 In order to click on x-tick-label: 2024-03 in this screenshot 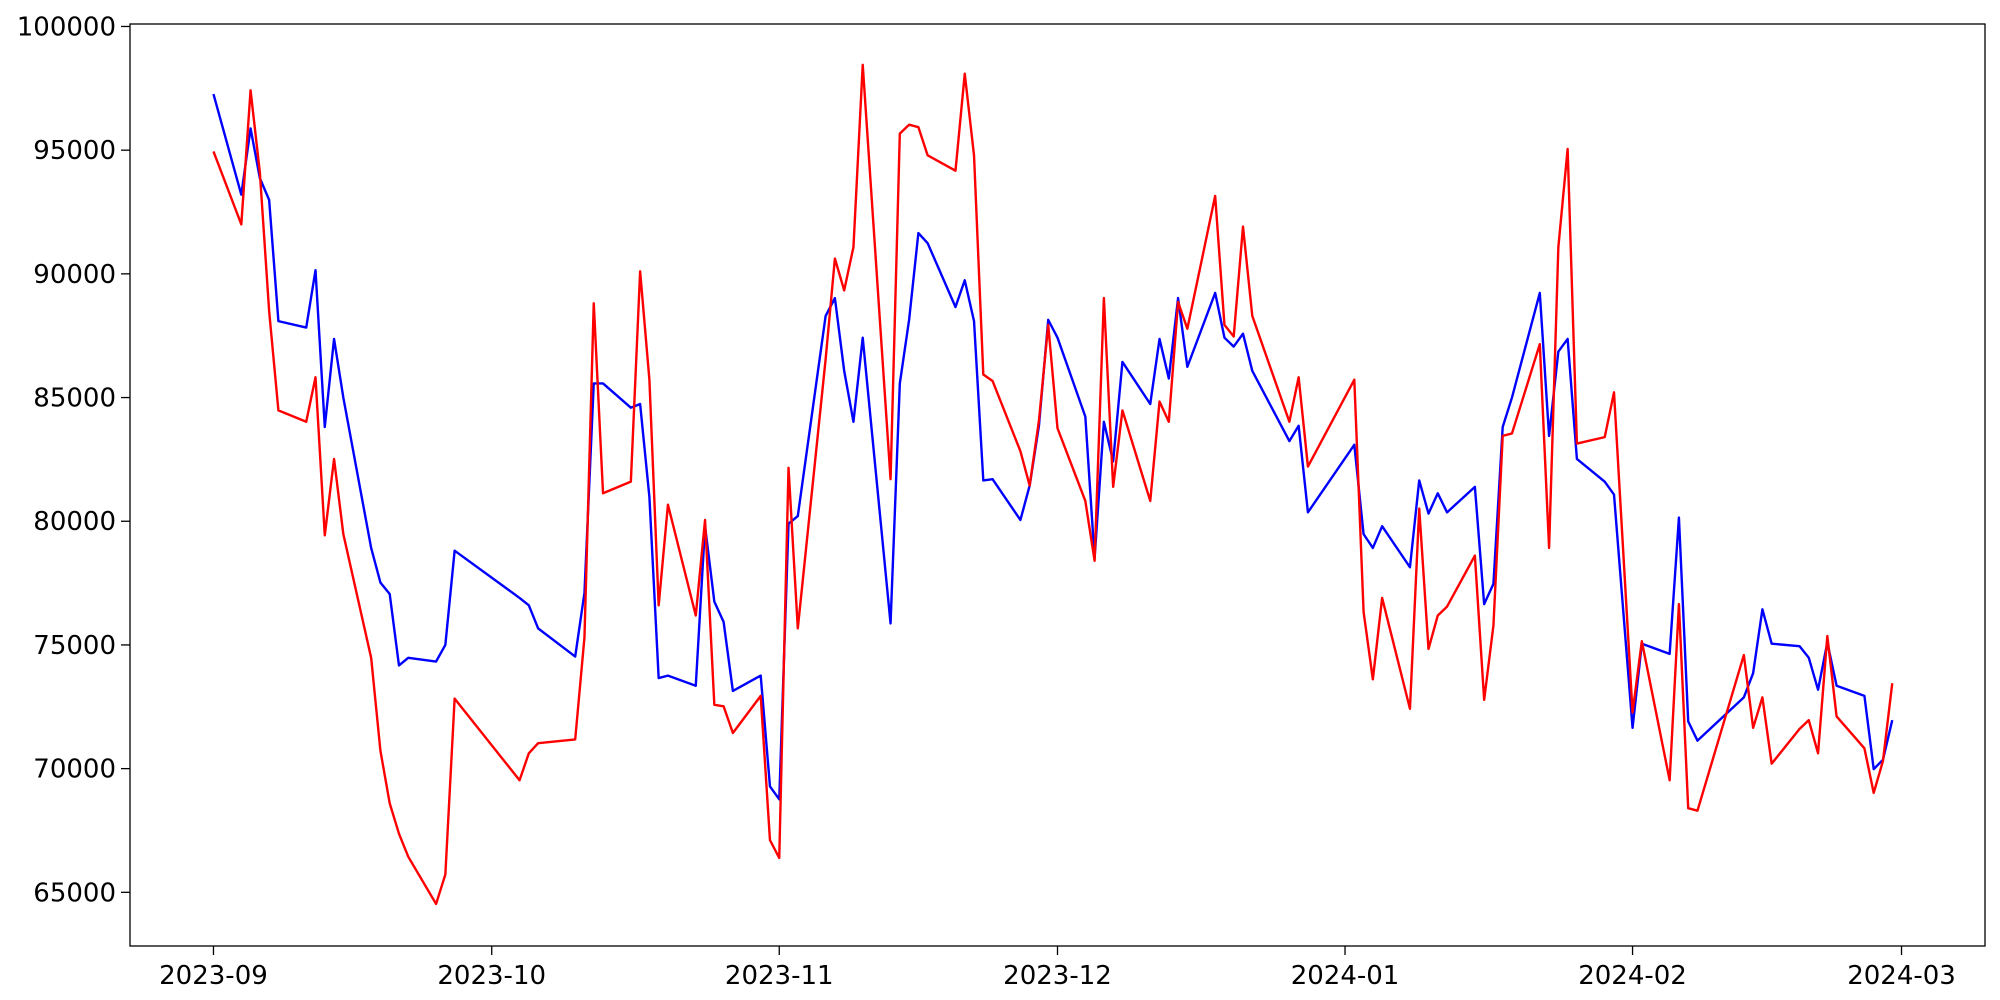, I will do `click(1901, 976)`.